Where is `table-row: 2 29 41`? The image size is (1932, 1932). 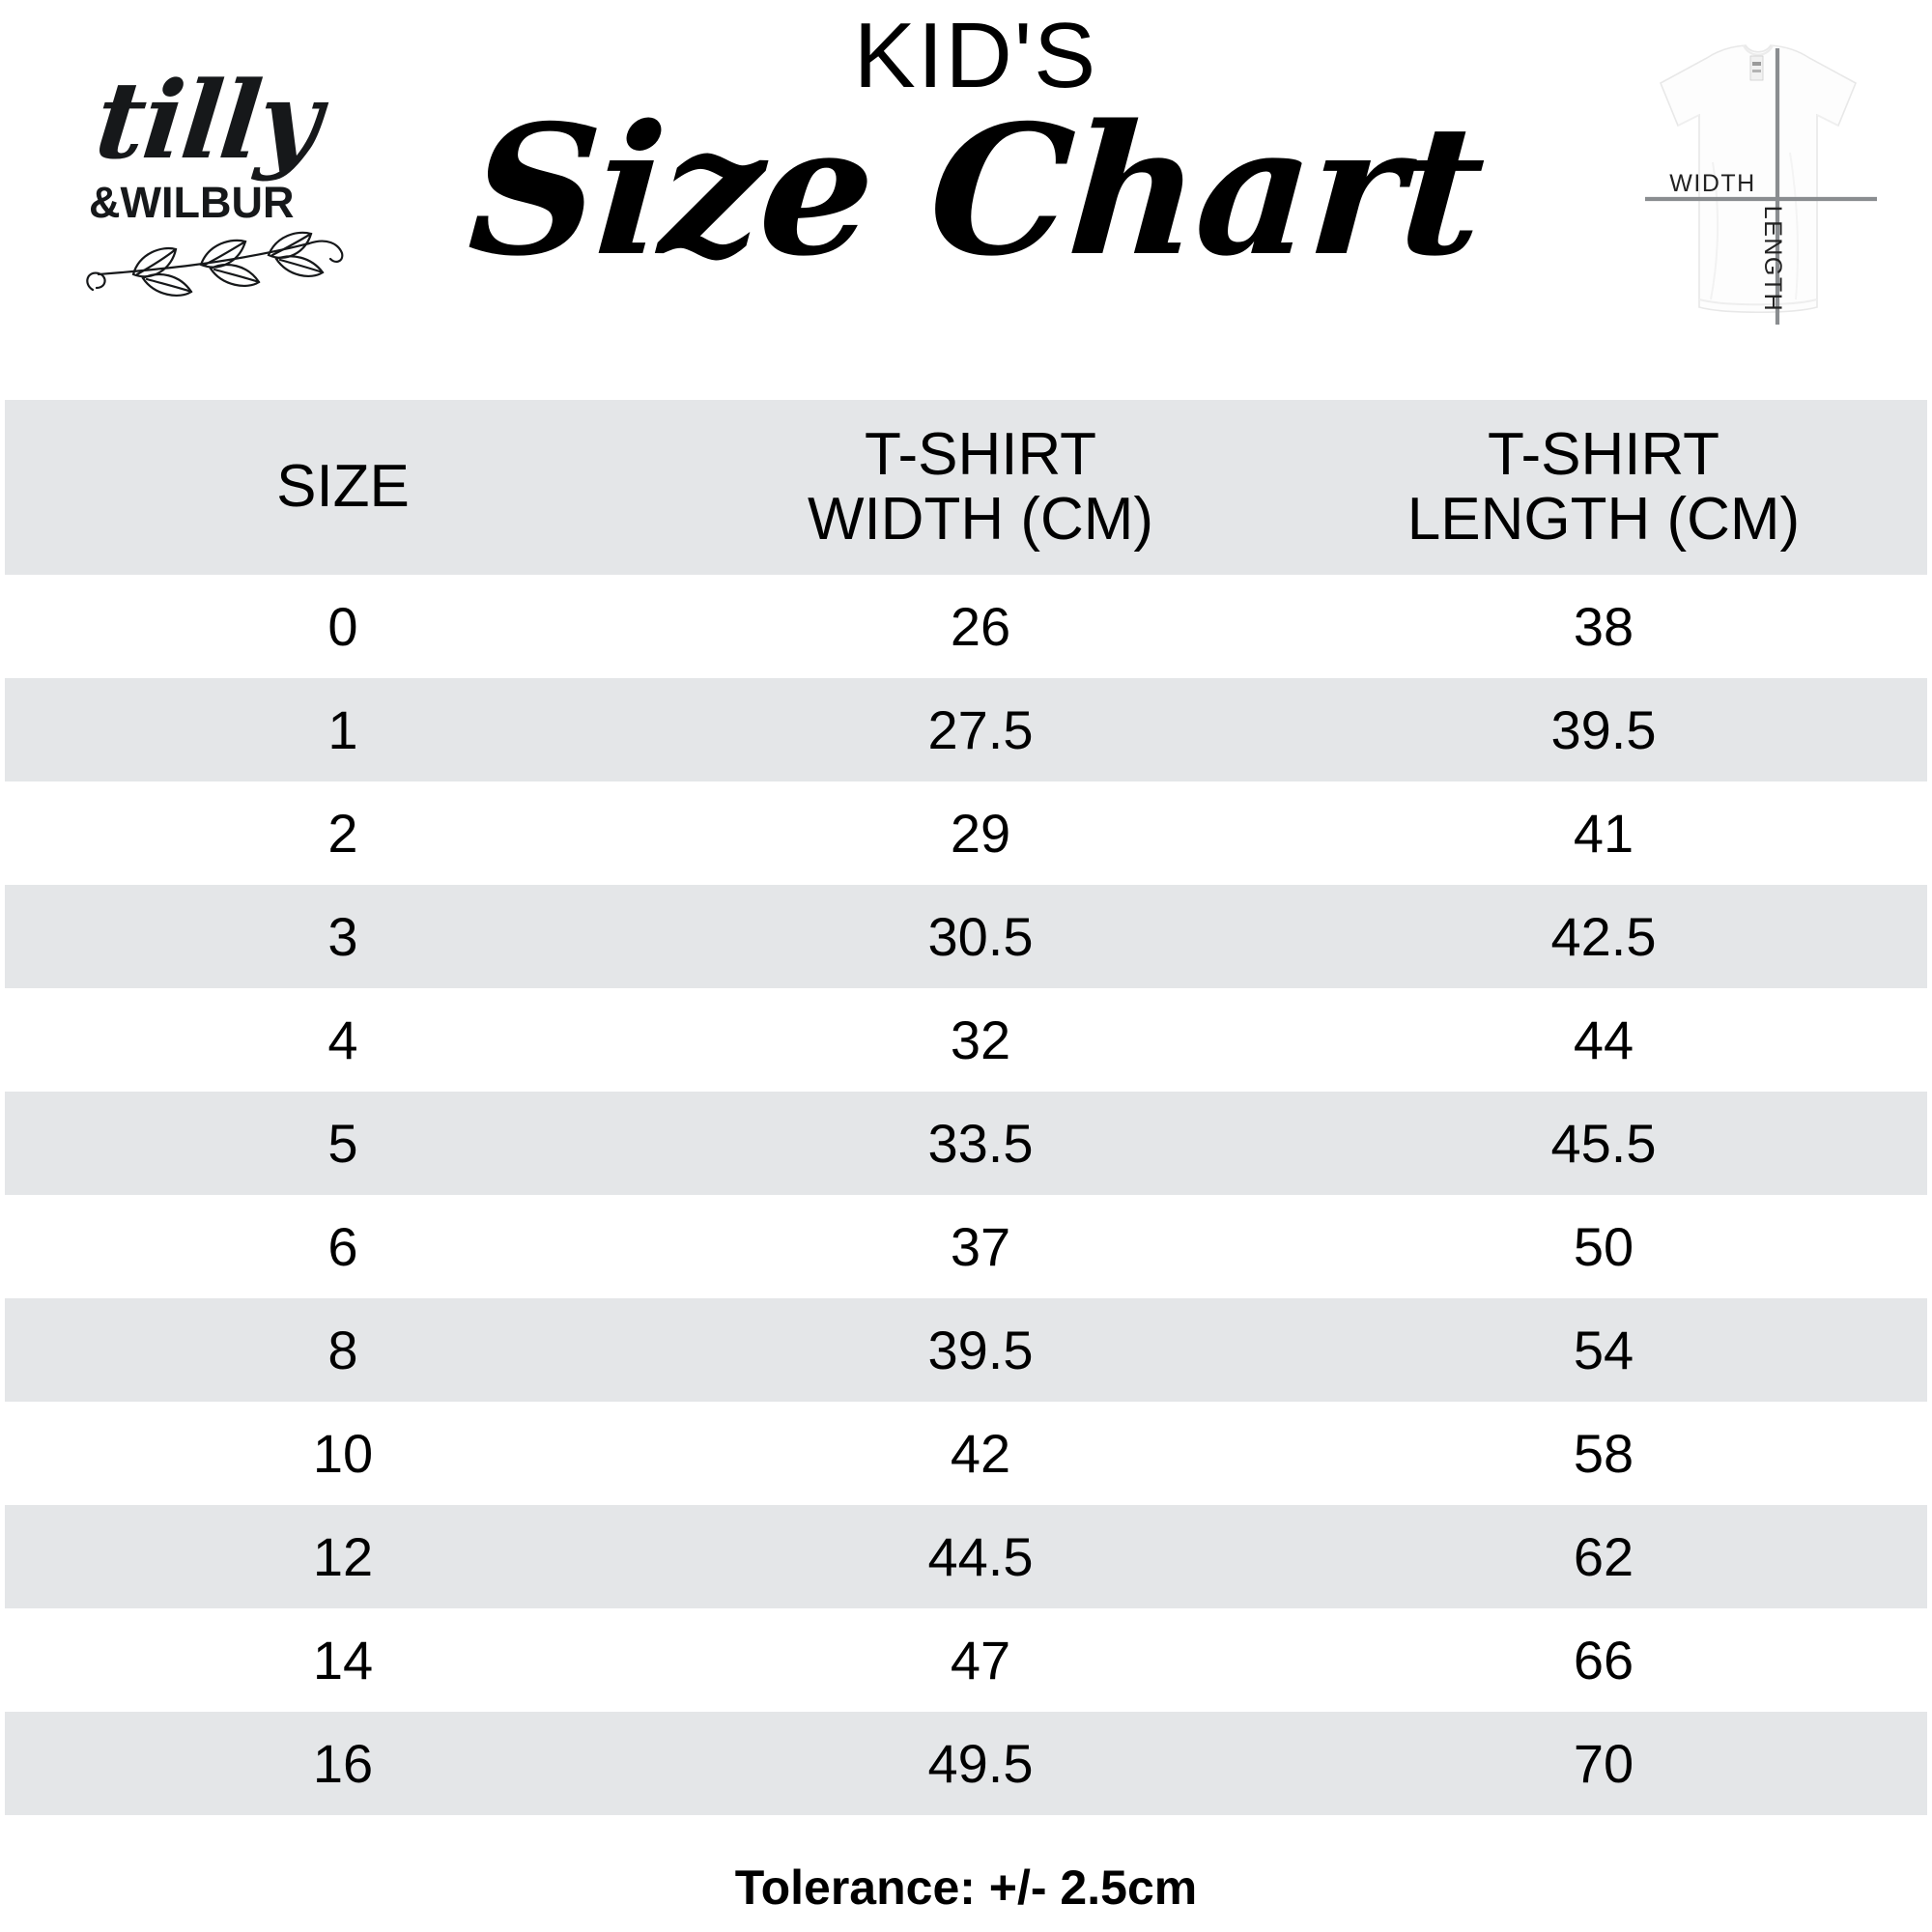 table-row: 2 29 41 is located at coordinates (966, 833).